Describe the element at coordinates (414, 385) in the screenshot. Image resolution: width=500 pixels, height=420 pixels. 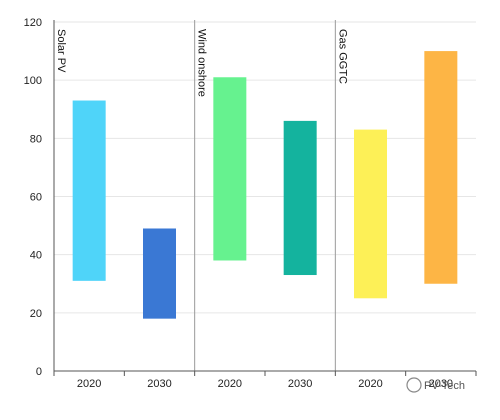
I see `watermark-logo-icon` at that location.